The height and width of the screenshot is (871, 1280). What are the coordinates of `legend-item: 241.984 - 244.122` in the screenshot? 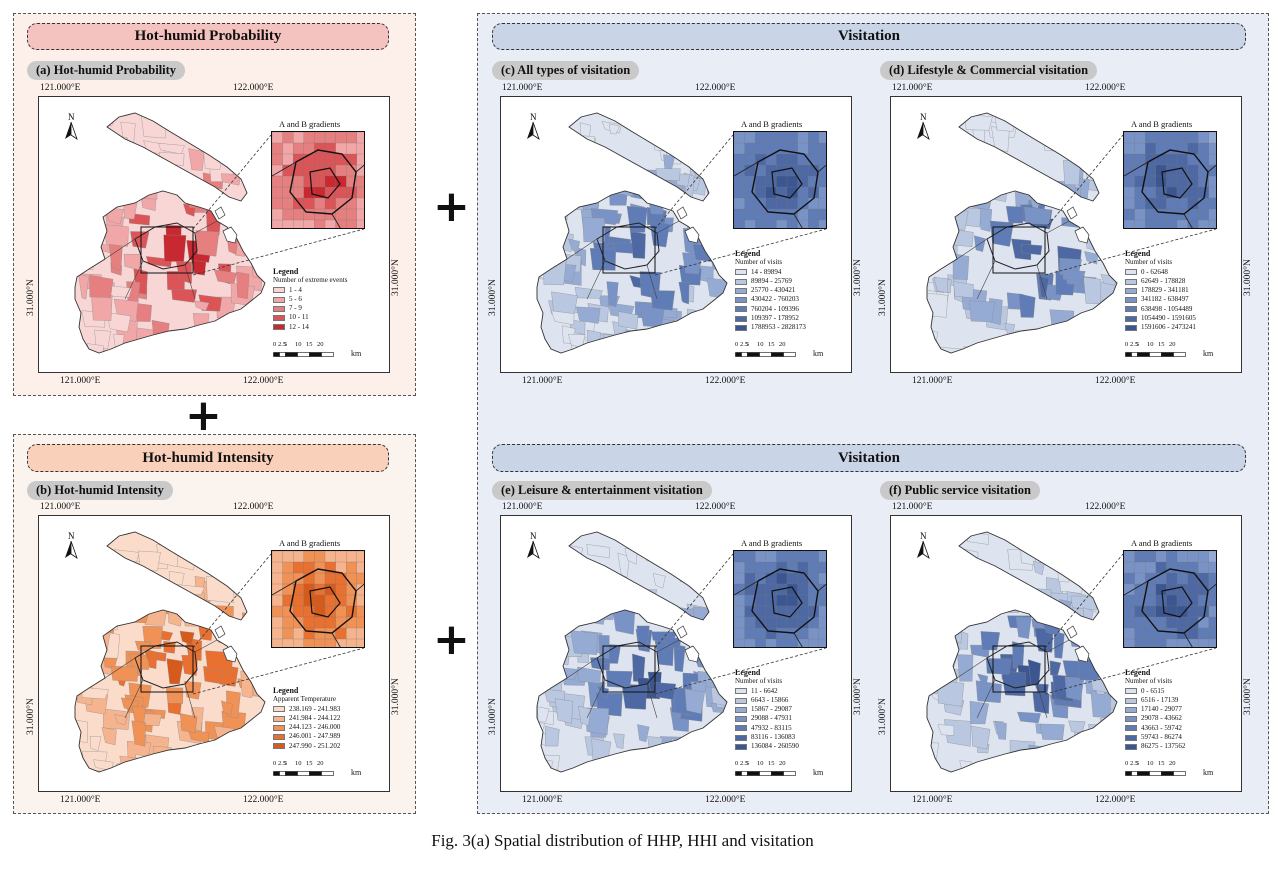 It's located at (306, 718).